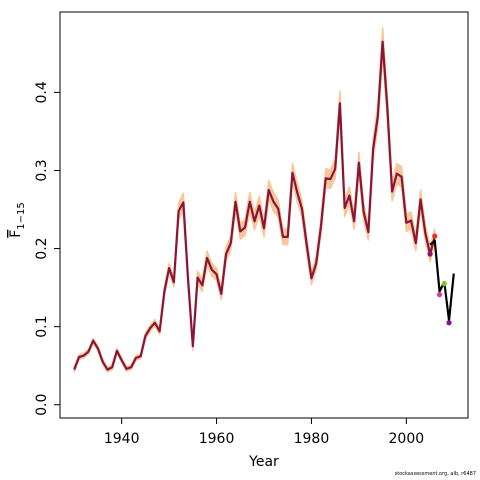 The image size is (480, 480). Describe the element at coordinates (217, 439) in the screenshot. I see `x-tick-label: 1960` at that location.